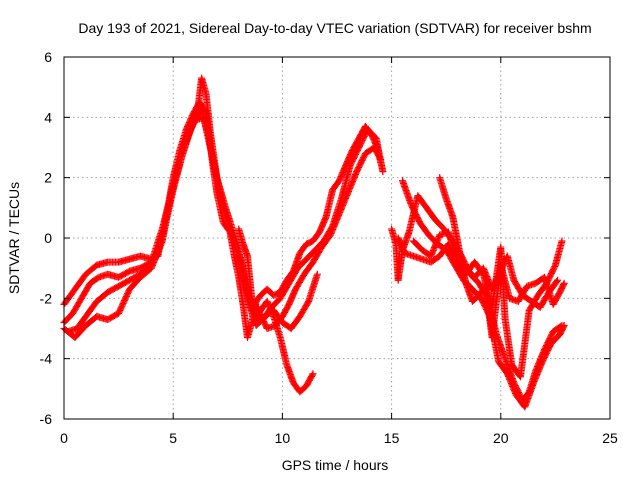 This screenshot has width=640, height=480. What do you see at coordinates (46, 298) in the screenshot?
I see `y-tick-label: -2` at bounding box center [46, 298].